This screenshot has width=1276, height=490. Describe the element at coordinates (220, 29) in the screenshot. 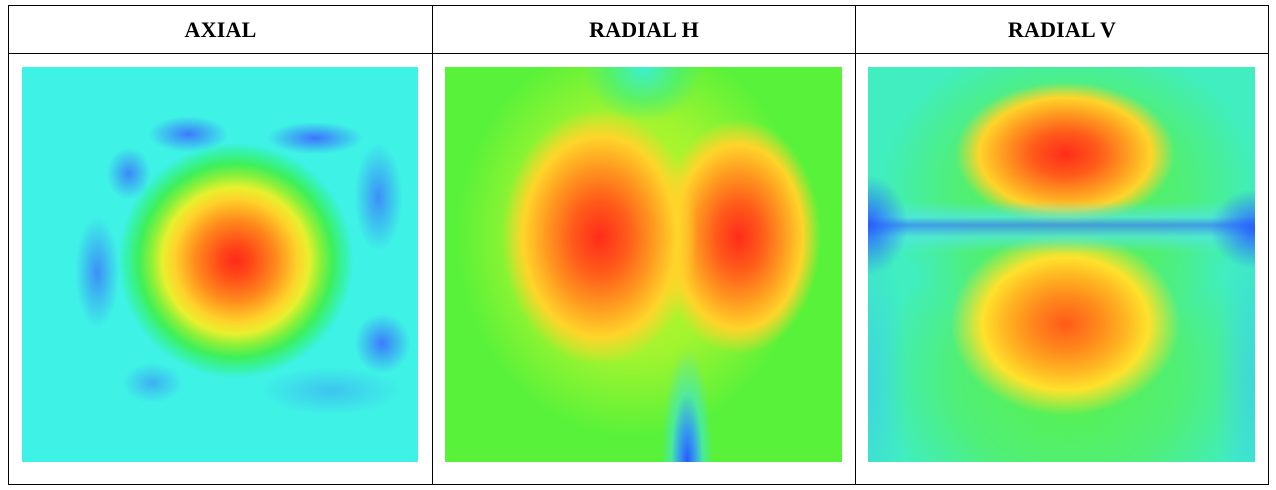

I see `column-header-axial: AXIAL` at that location.